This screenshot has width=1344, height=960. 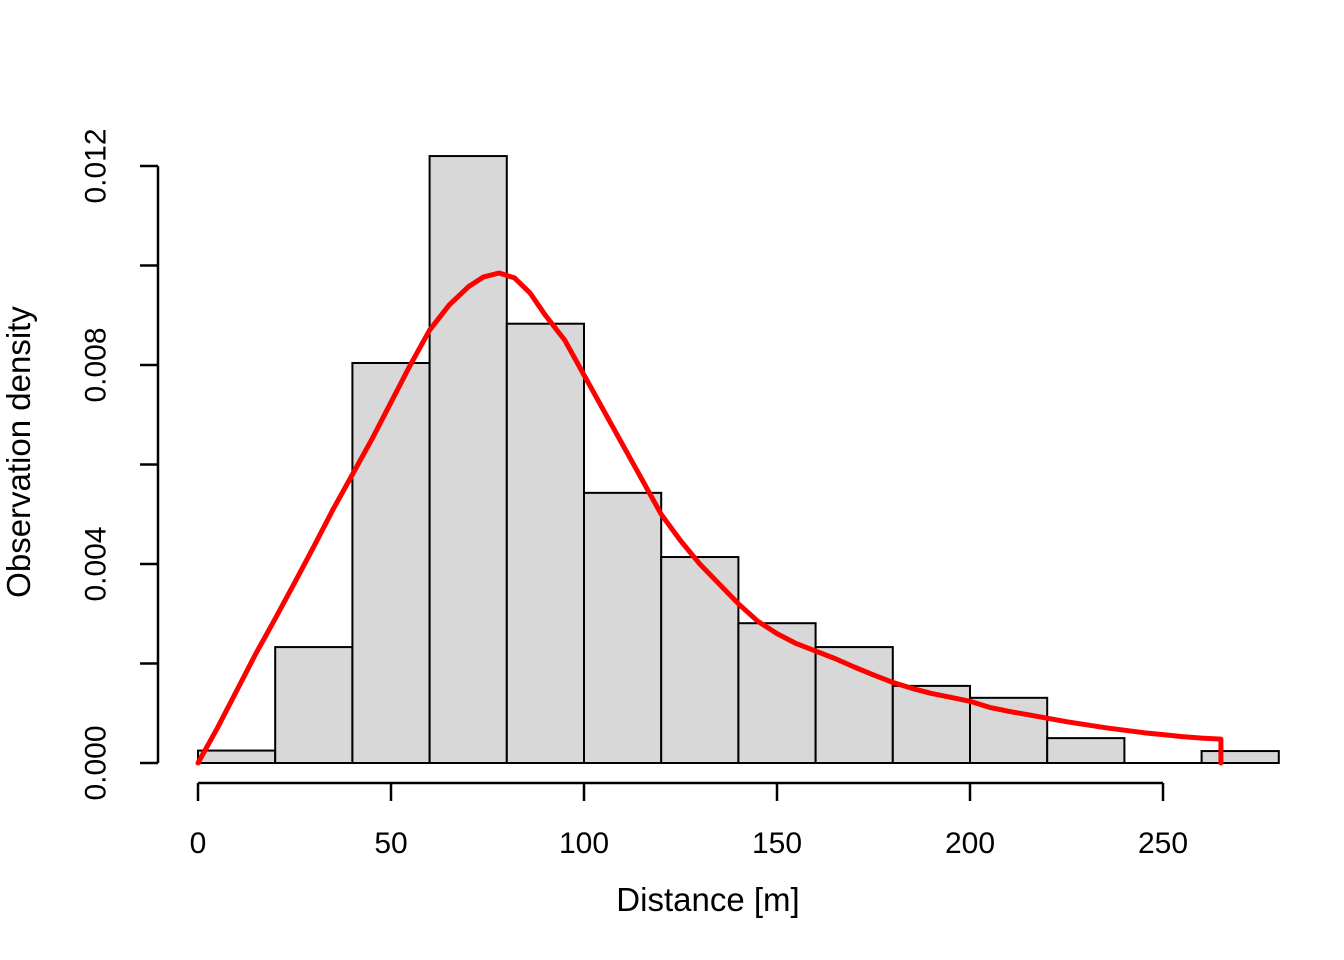 What do you see at coordinates (198, 843) in the screenshot?
I see `x-tick-label: 0` at bounding box center [198, 843].